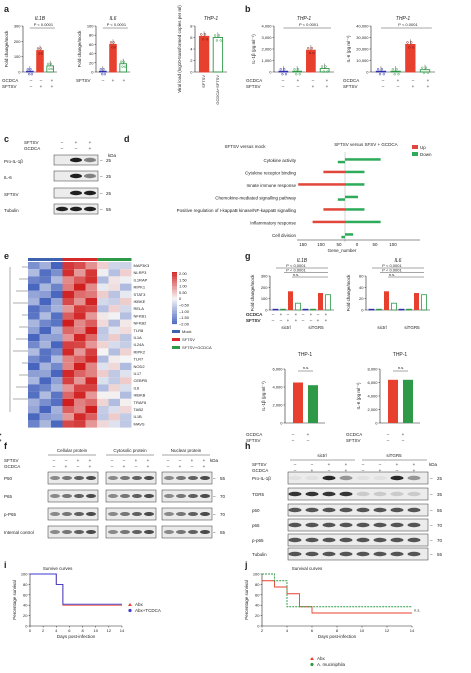 The image size is (471, 673). What do you see at coordinates (440, 525) in the screenshot?
I see `kda-value: 70` at bounding box center [440, 525].